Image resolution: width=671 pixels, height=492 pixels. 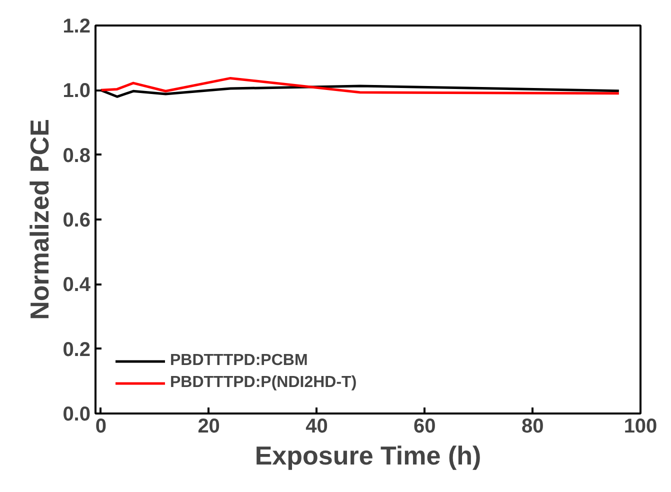 What do you see at coordinates (76, 415) in the screenshot?
I see `y-tick-label: 0.0` at bounding box center [76, 415].